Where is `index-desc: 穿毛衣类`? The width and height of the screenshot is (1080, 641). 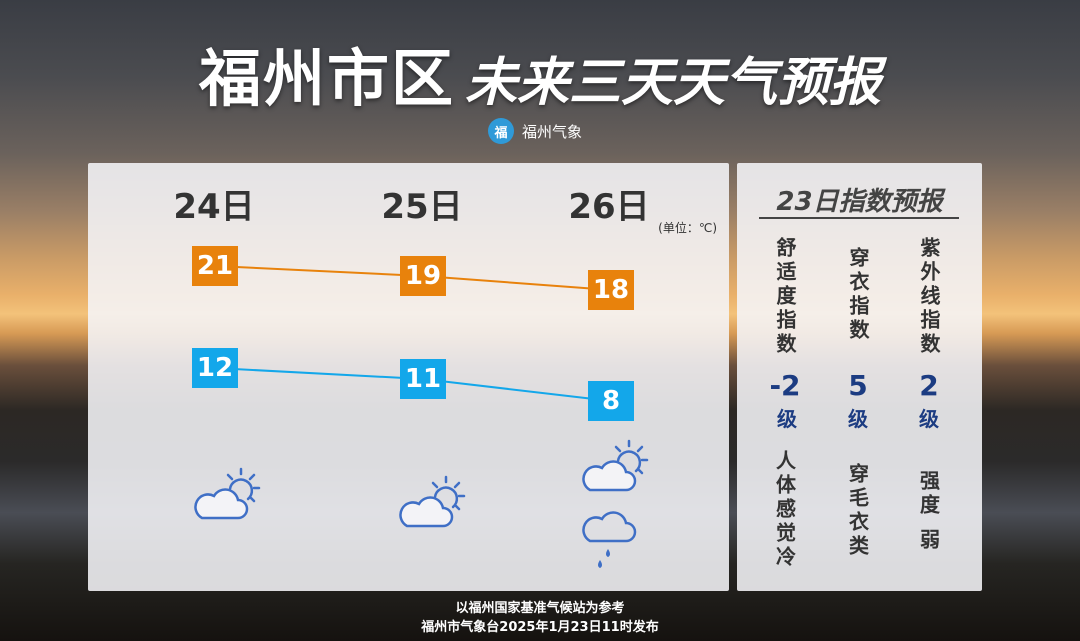
index-desc: 穿毛衣类 is located at coordinates (857, 511).